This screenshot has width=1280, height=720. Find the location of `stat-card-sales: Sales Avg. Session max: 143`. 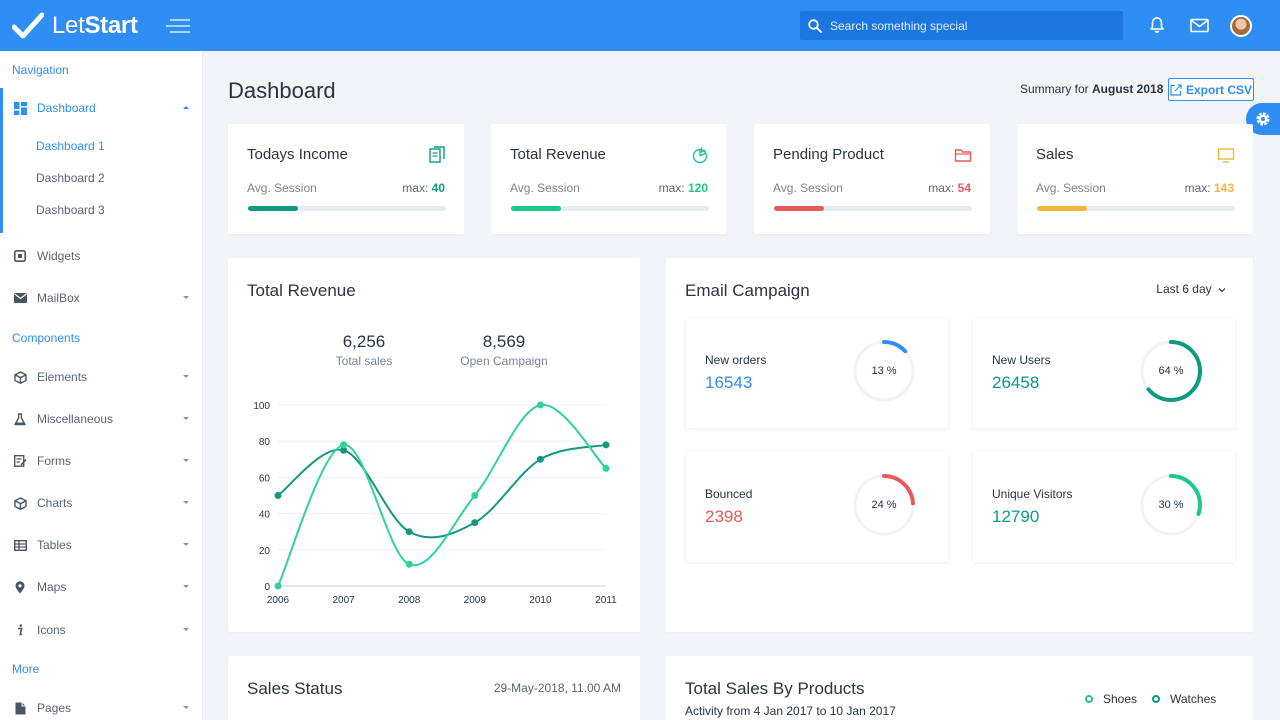

stat-card-sales: Sales Avg. Session max: 143 is located at coordinates (1135, 179).